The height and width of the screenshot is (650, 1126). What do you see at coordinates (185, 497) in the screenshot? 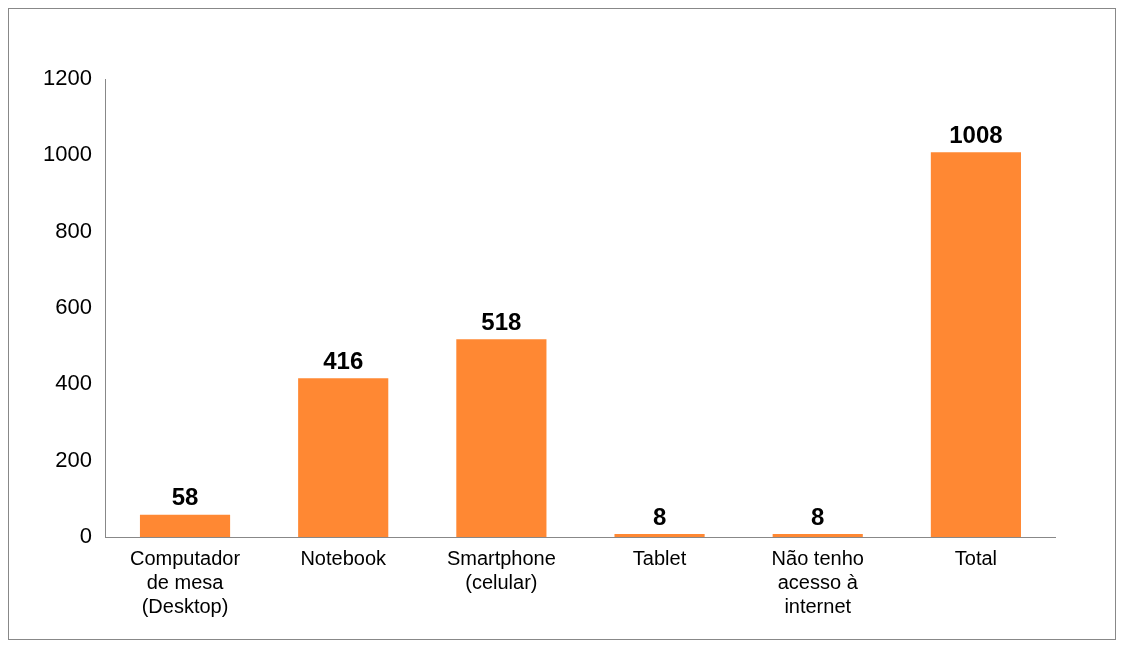
I see `data-label: 58` at bounding box center [185, 497].